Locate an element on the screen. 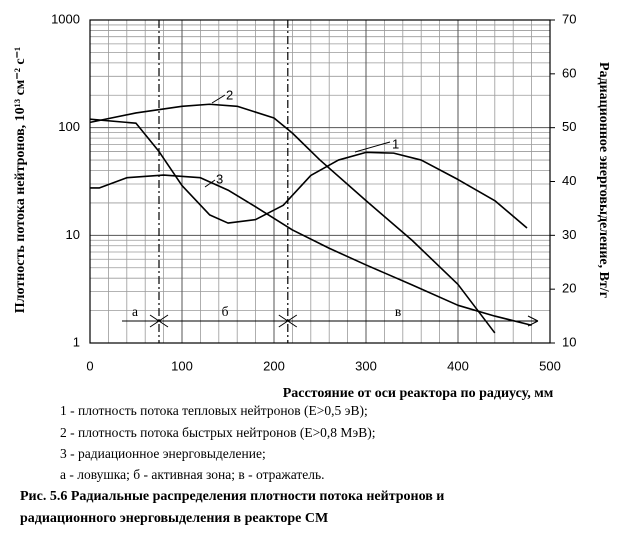 Image resolution: width=622 pixels, height=539 pixels. y2-tick-label: 50 is located at coordinates (569, 126).